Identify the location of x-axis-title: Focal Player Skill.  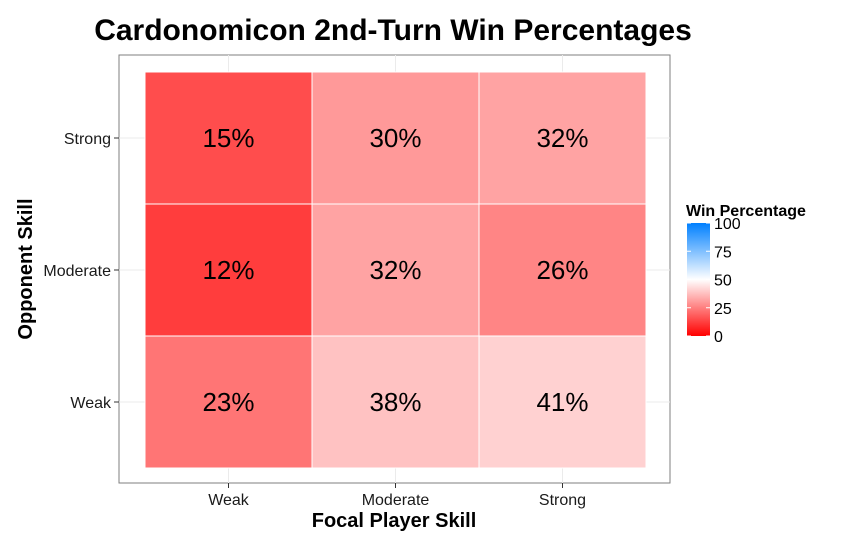
(394, 521).